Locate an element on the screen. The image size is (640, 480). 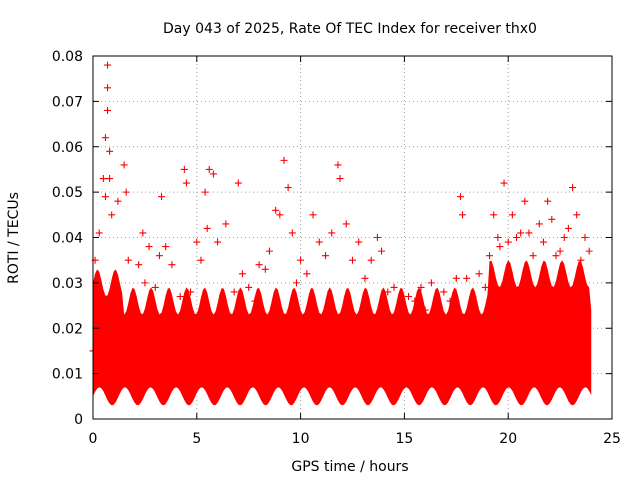
y-axis-label: ROTI / TECUs is located at coordinates (14, 238).